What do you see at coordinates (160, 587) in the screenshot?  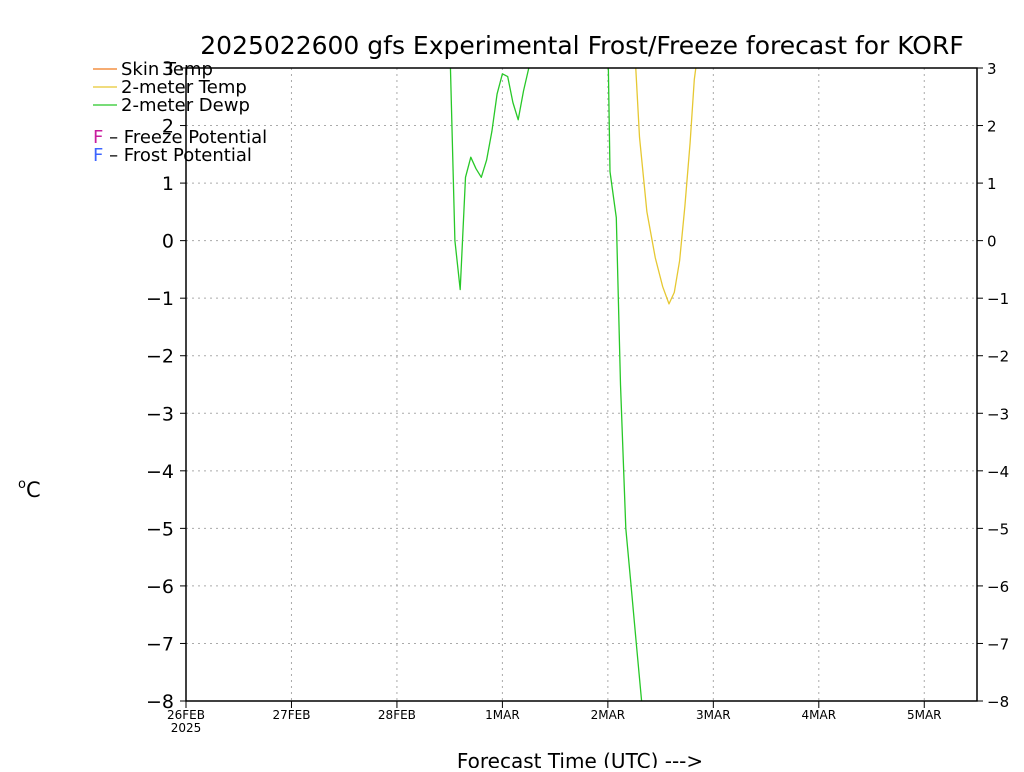 I see `y-tick-label-left: −6` at bounding box center [160, 587].